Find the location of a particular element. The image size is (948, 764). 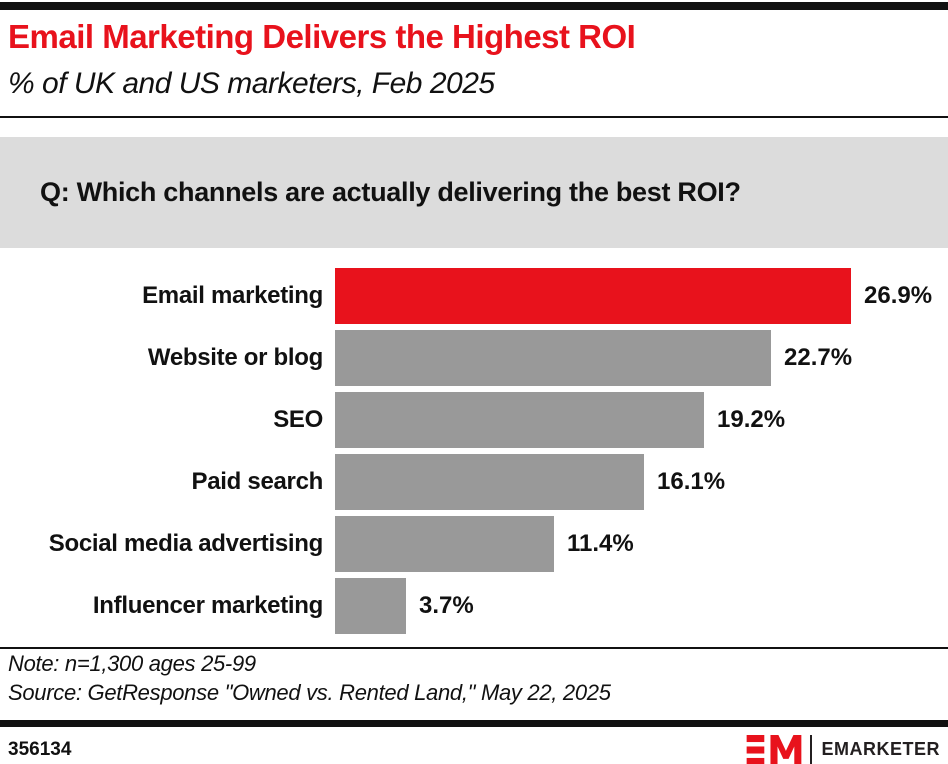

bar-category-label: Email marketing is located at coordinates (232, 295).